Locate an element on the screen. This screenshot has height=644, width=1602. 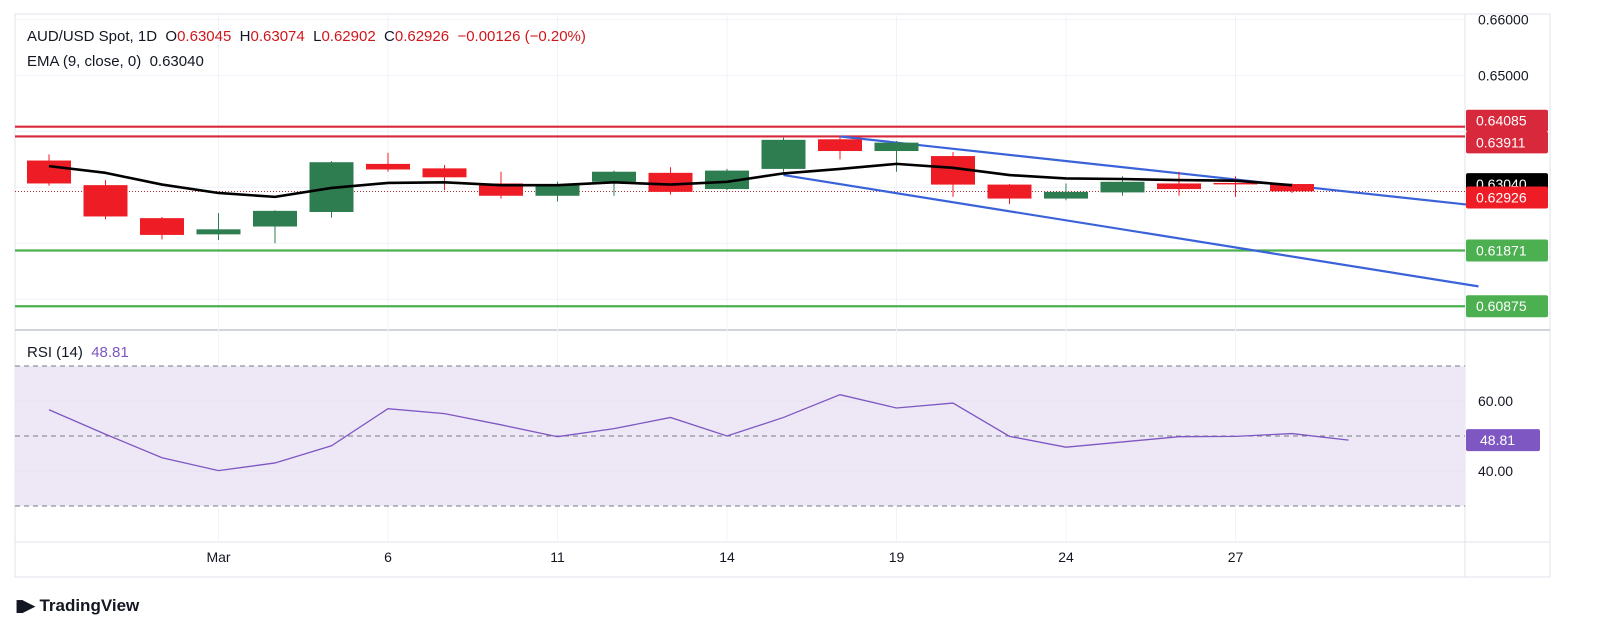
time-axis: Mar 6 11 14 19 24 27 is located at coordinates (724, 557).